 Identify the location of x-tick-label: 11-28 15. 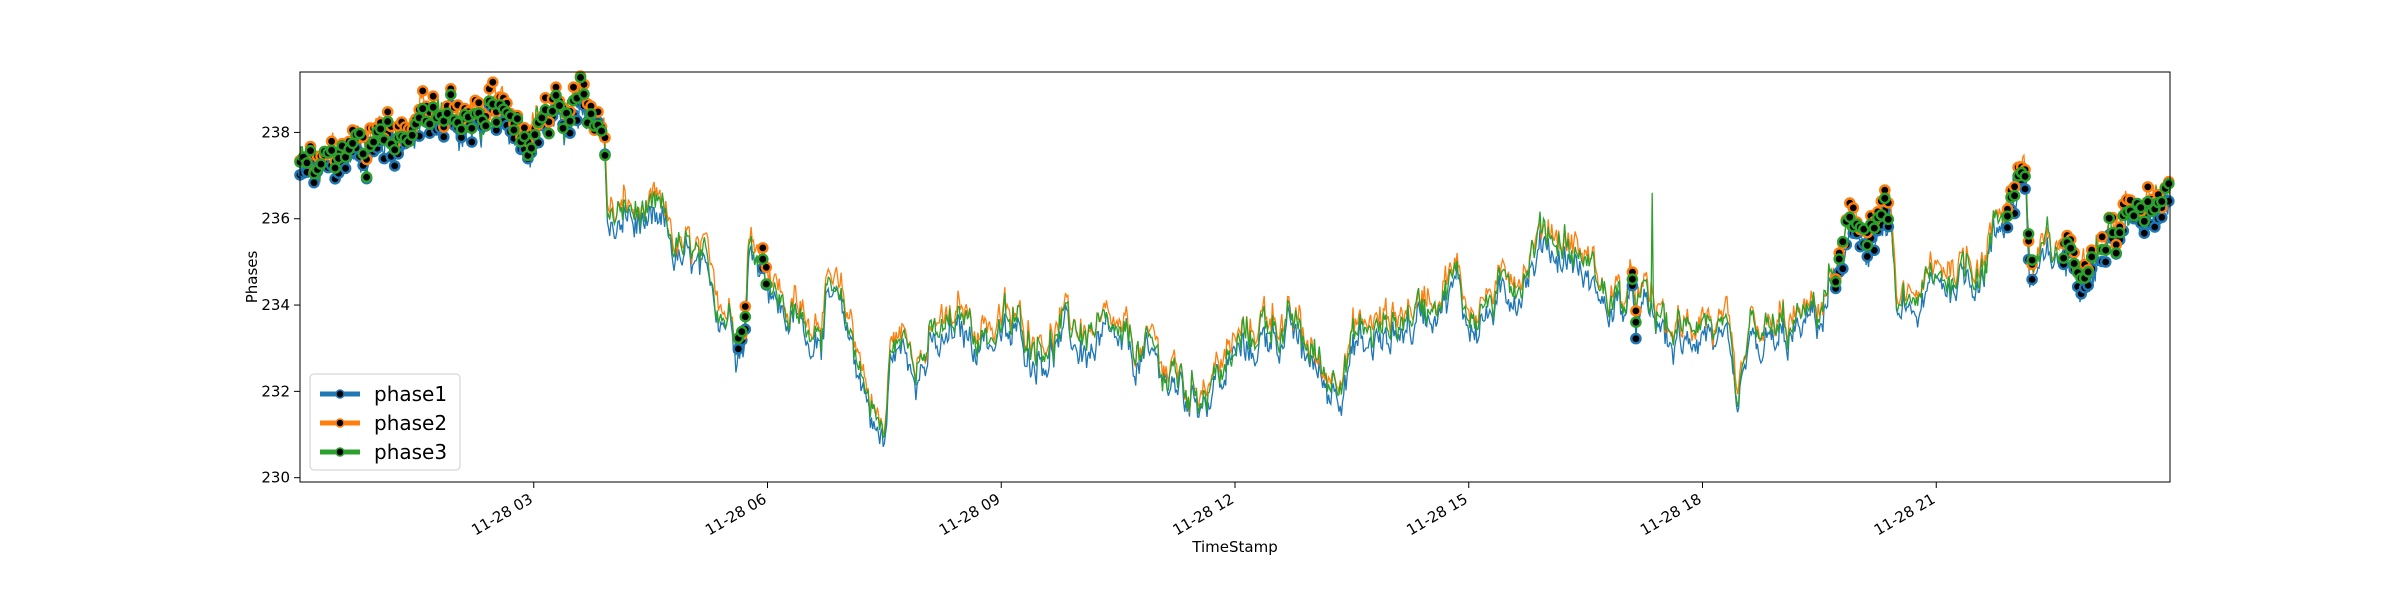
(1436, 514).